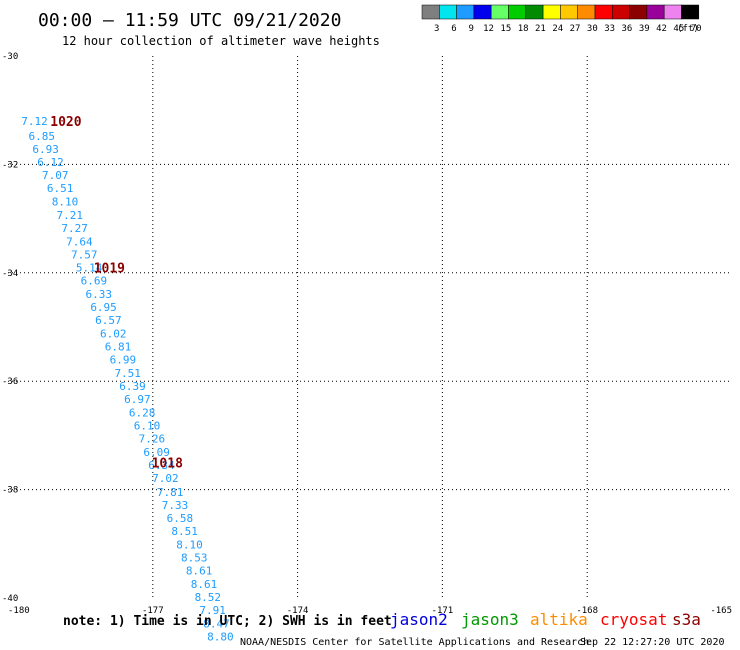 This screenshot has width=740, height=650. What do you see at coordinates (132, 386) in the screenshot?
I see `wave-height-label: 6.39` at bounding box center [132, 386].